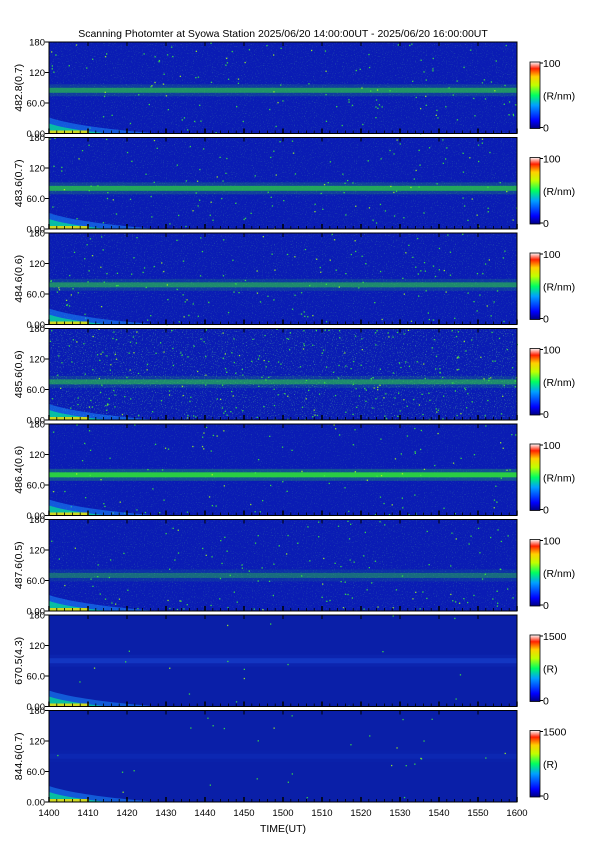 The height and width of the screenshot is (842, 595). Describe the element at coordinates (165, 813) in the screenshot. I see `x-tick-label: 1430` at that location.